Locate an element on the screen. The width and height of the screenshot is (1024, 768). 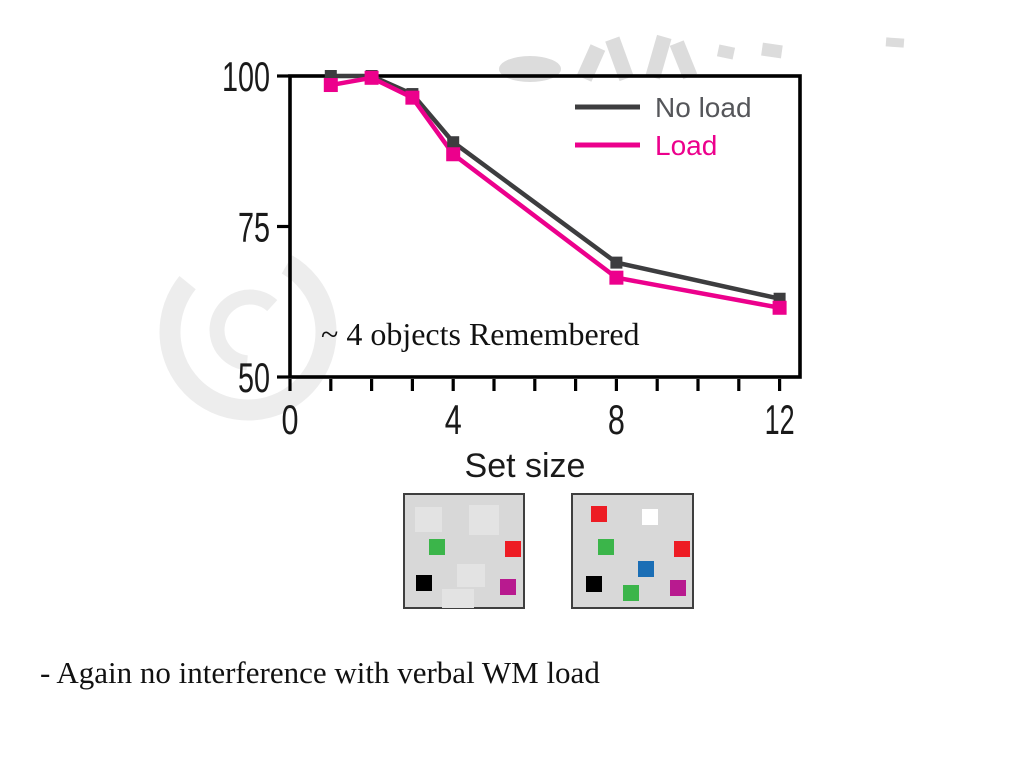
x-tick-label: 4 is located at coordinates (453, 419).